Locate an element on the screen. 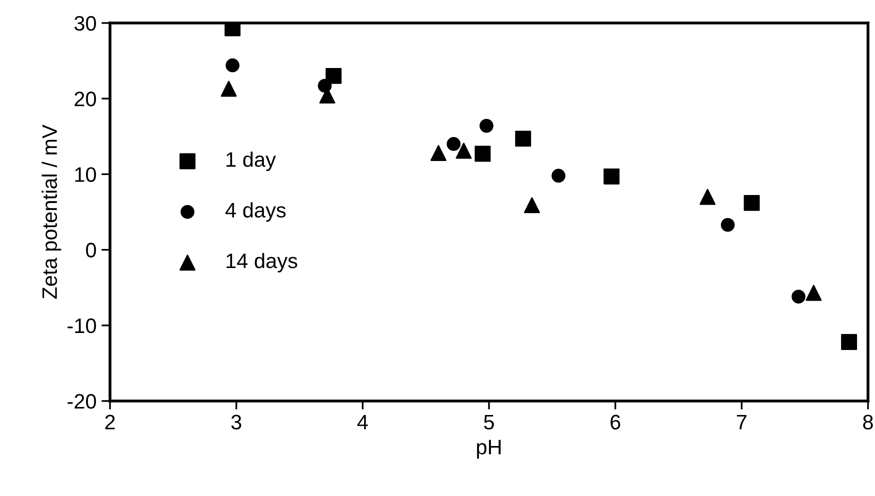  y-tick-label: 10 is located at coordinates (85, 174).